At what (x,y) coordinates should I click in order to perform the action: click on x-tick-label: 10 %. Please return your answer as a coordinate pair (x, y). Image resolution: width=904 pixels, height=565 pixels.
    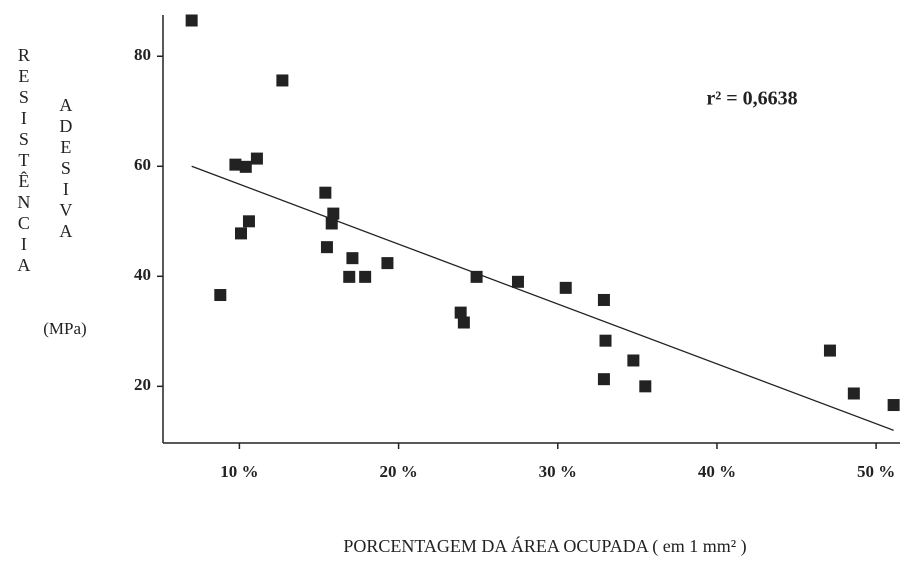
    Looking at the image, I should click on (239, 471).